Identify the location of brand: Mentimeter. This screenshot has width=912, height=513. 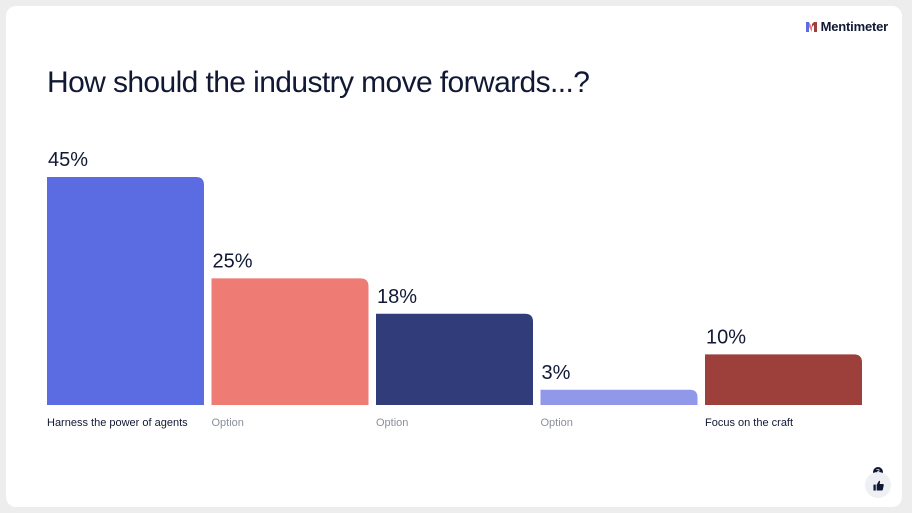
(847, 26).